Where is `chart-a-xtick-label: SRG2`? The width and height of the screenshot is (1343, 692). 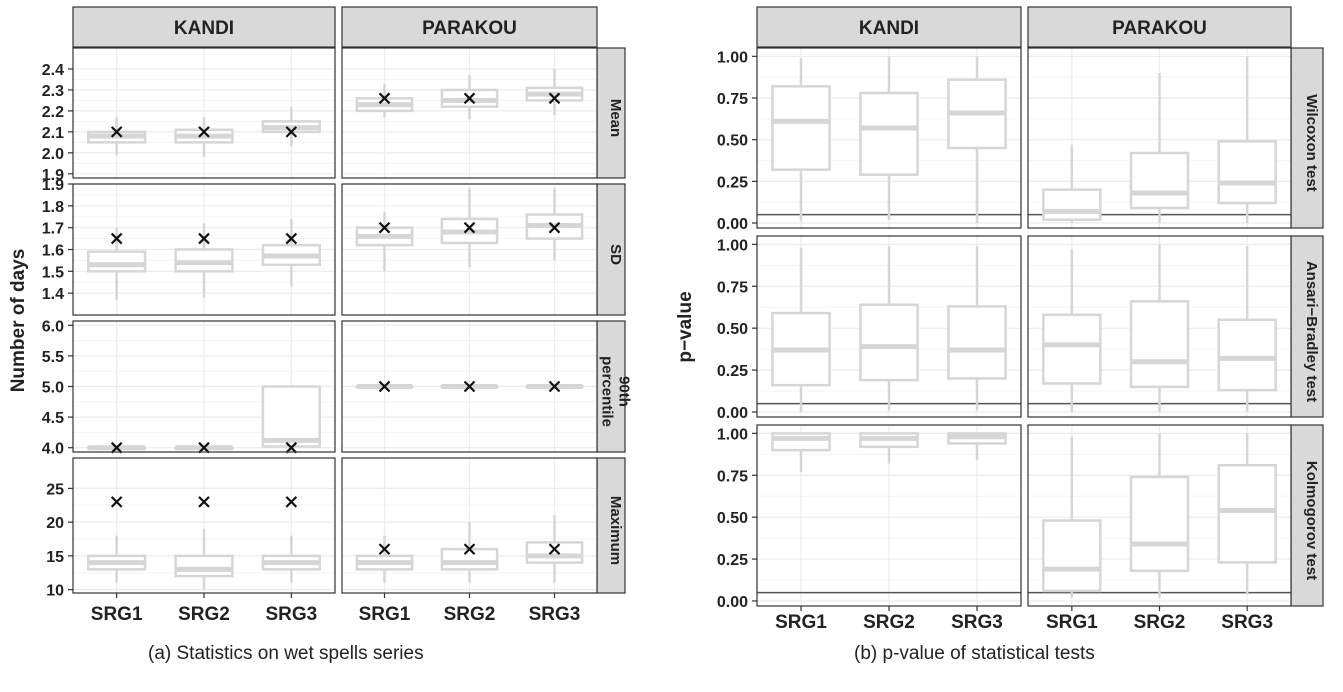 chart-a-xtick-label: SRG2 is located at coordinates (470, 614).